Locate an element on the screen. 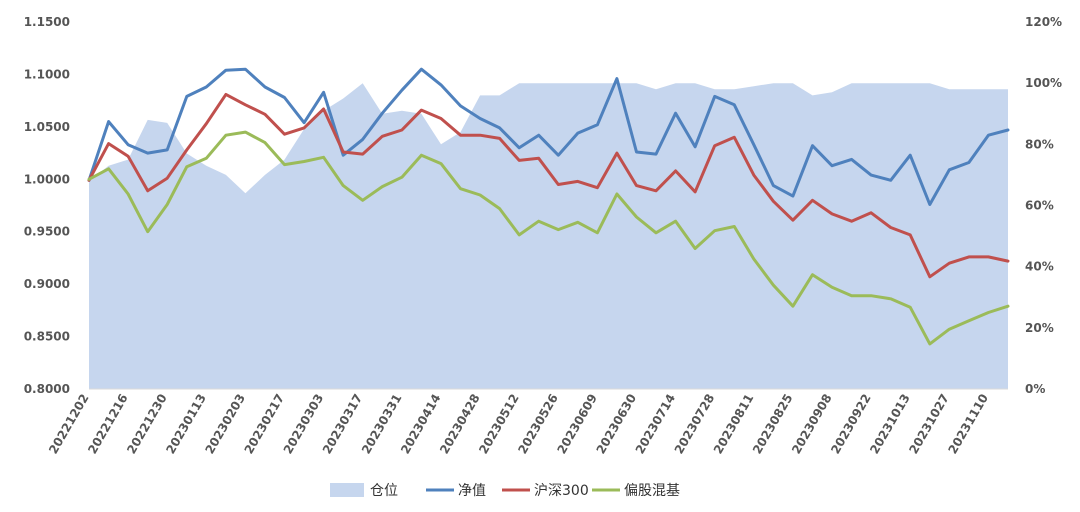  right-tick-label: 100% is located at coordinates (1043, 83).